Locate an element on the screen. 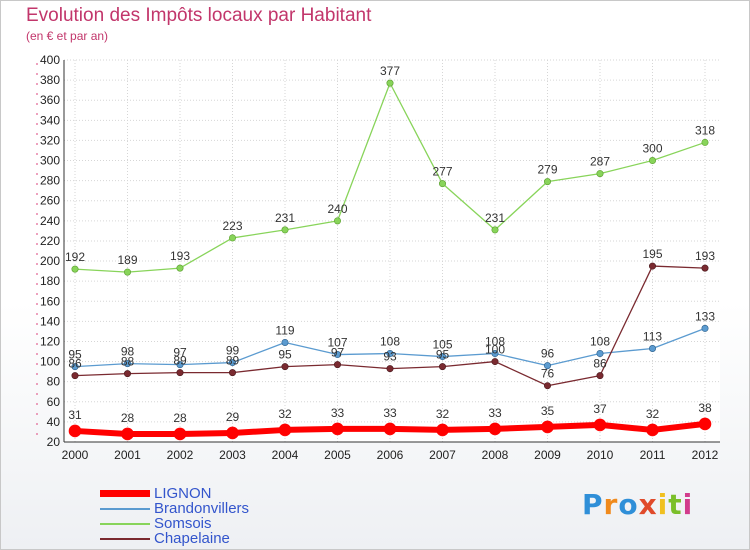  x-tick-label: 2012 is located at coordinates (705, 455).